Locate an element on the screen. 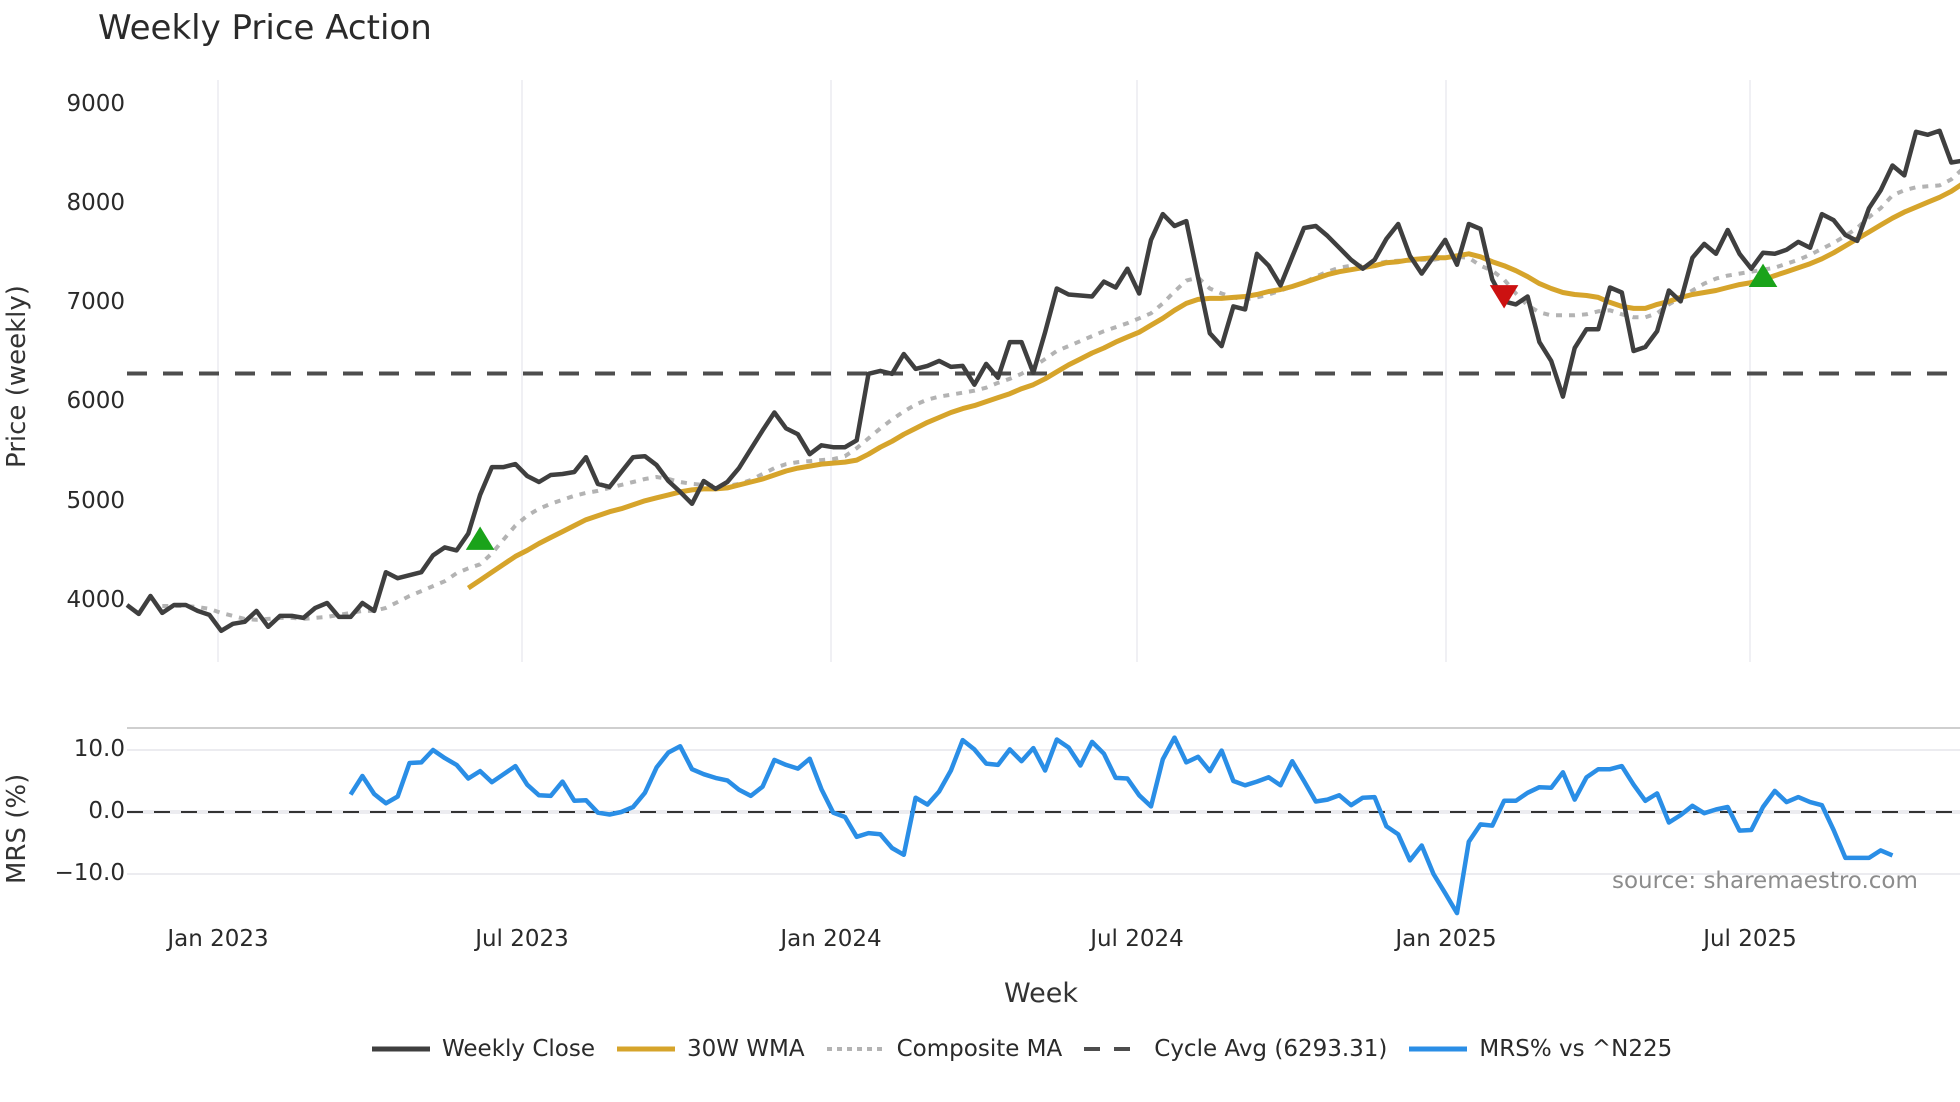 The image size is (1960, 1102). legend-item-weekly-close: Weekly Close is located at coordinates (482, 1049).